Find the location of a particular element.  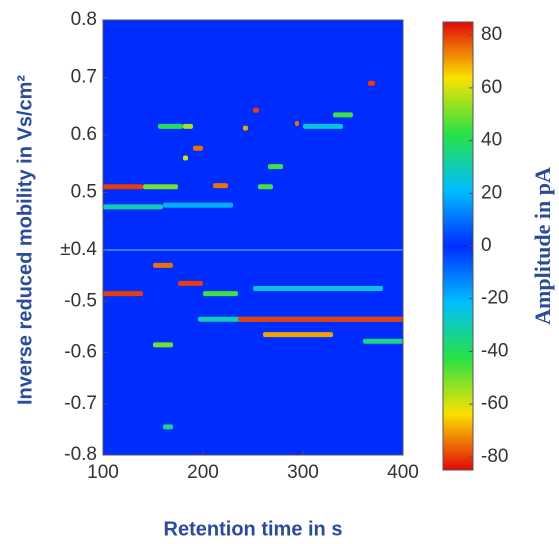

colorbar-tick-label: 40 is located at coordinates (491, 140).